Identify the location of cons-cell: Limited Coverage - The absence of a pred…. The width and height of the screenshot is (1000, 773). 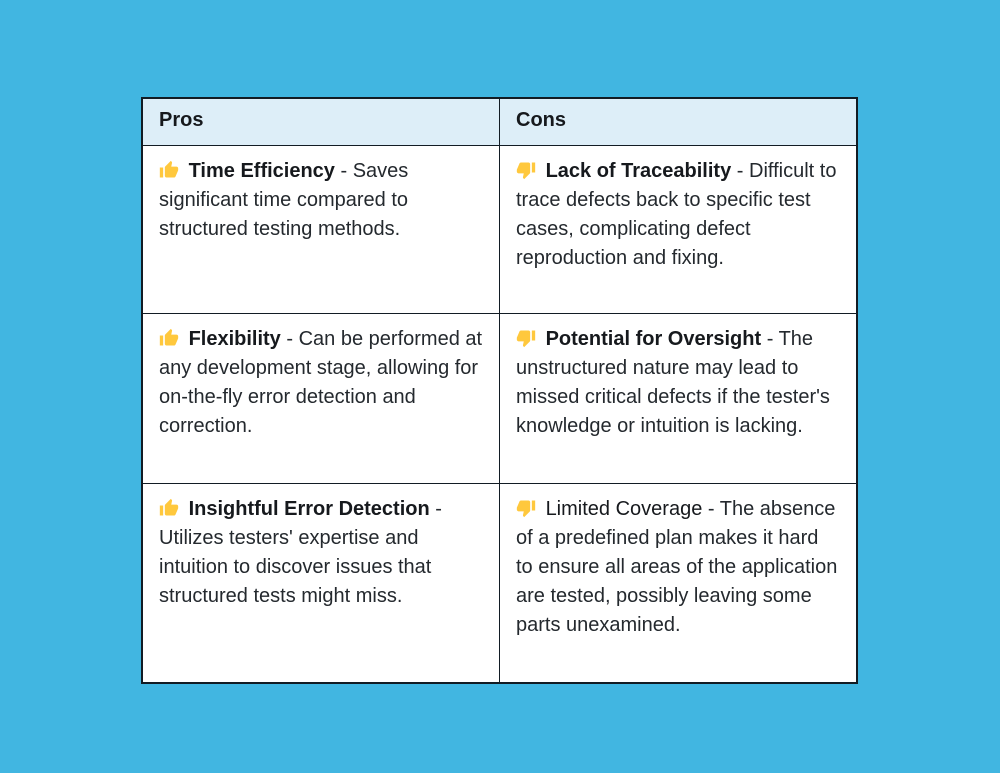
(678, 583).